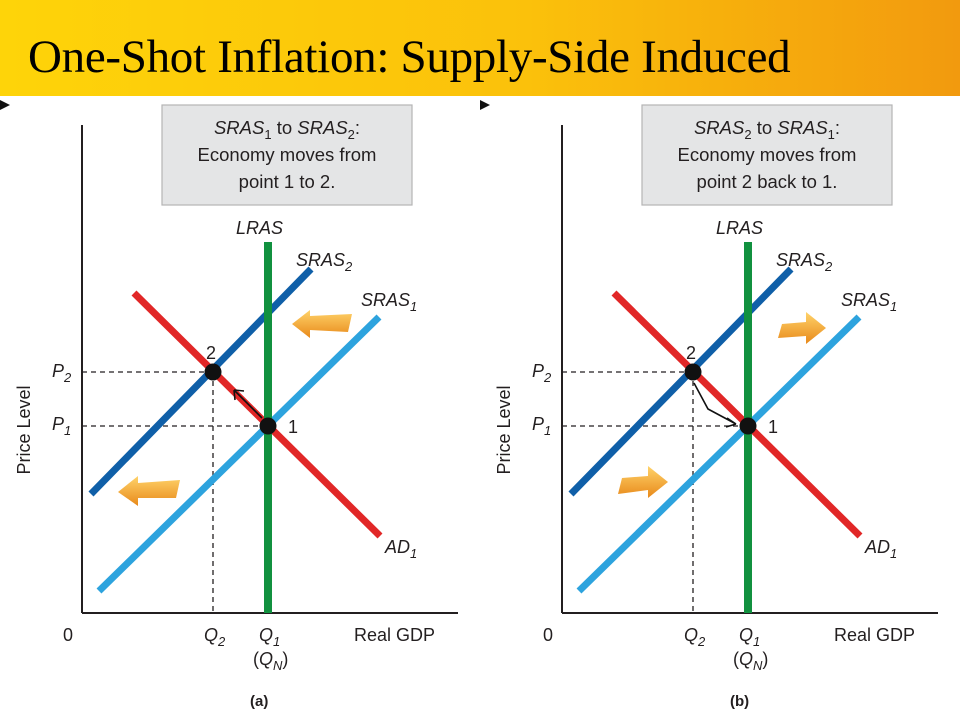 The height and width of the screenshot is (720, 960). I want to click on info-box-line-3: point 2 back to 1., so click(767, 181).